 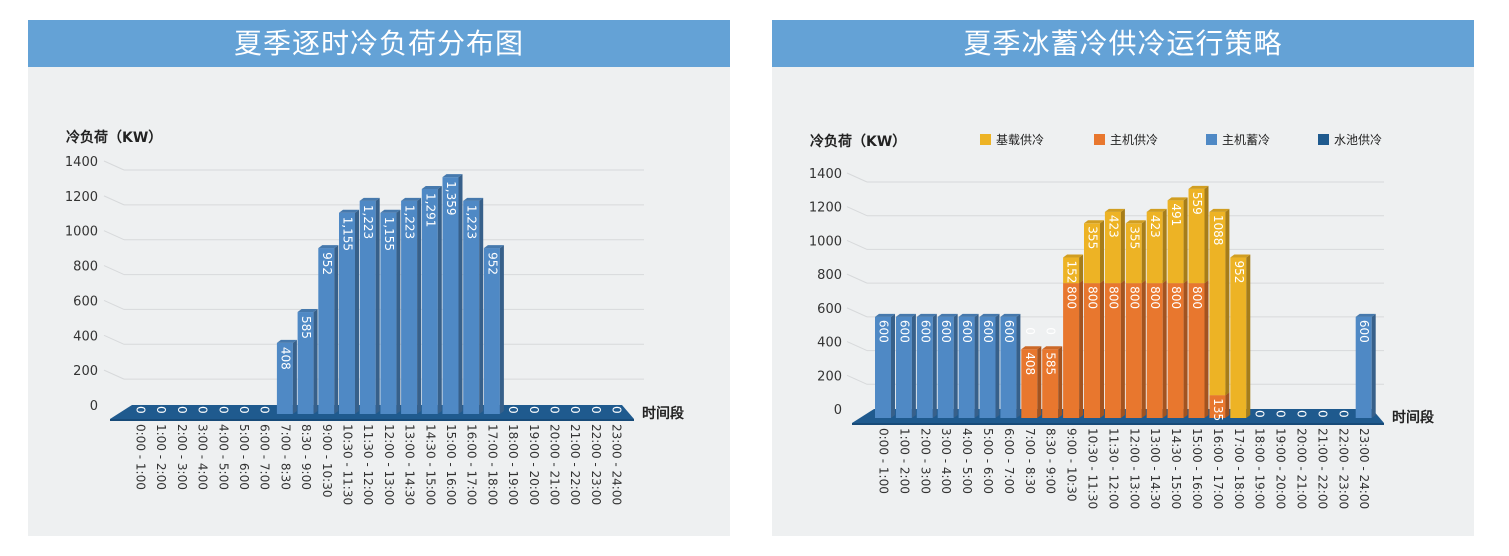 I want to click on data-label: 423, so click(x=1155, y=226).